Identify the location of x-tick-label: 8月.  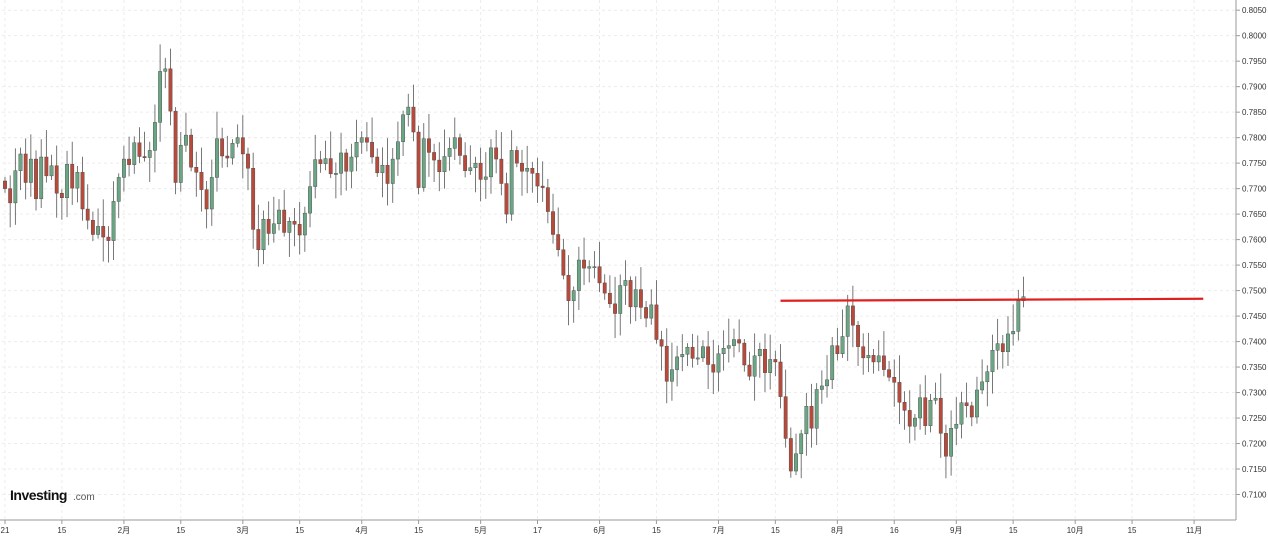
(837, 530).